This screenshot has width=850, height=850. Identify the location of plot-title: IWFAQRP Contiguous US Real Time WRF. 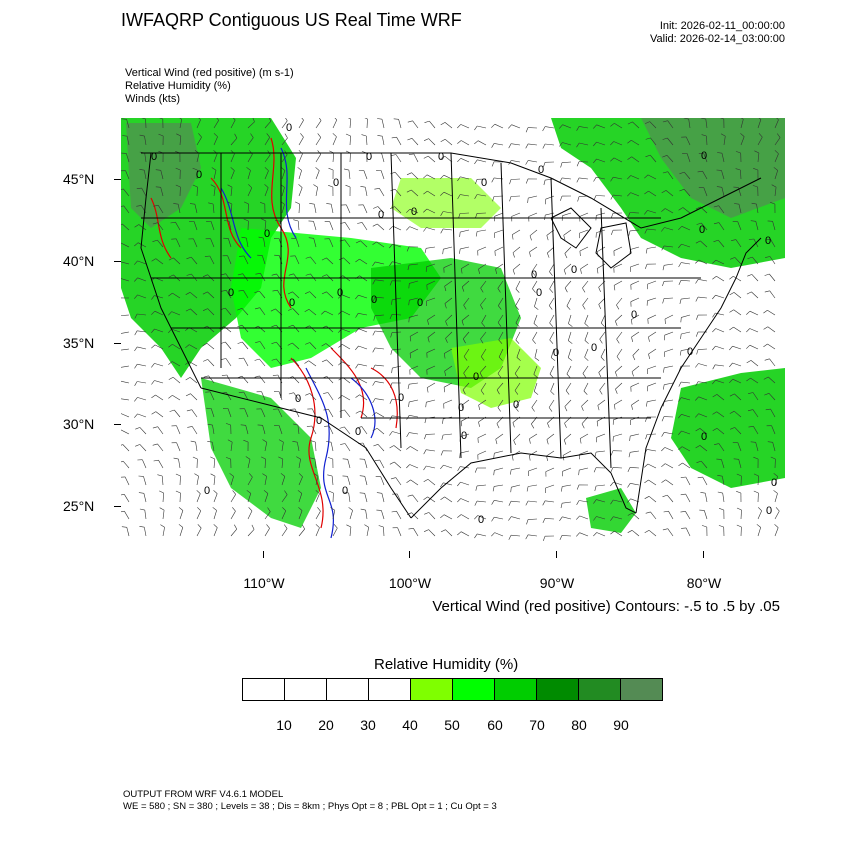
(291, 20).